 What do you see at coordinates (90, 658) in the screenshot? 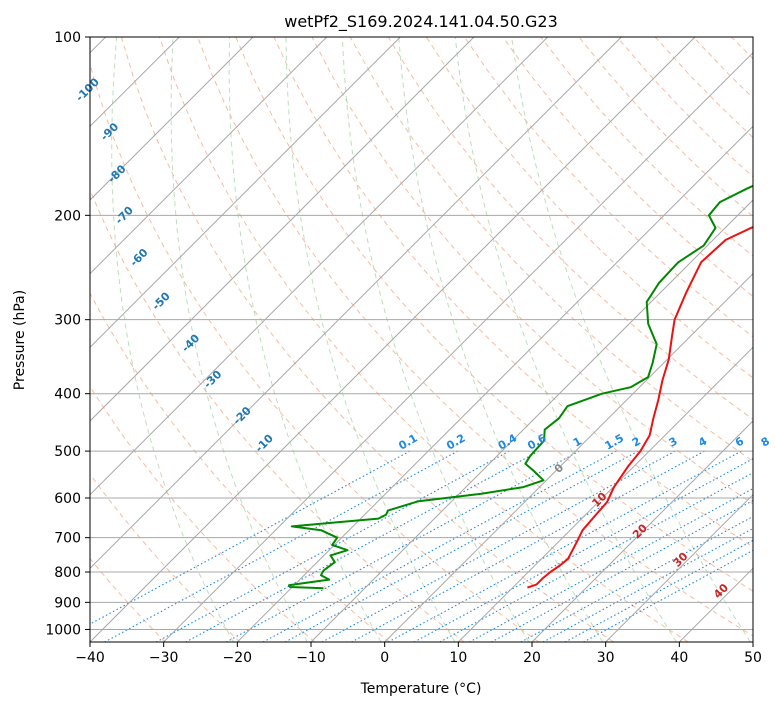
I see `x-tick-label: −40` at bounding box center [90, 658].